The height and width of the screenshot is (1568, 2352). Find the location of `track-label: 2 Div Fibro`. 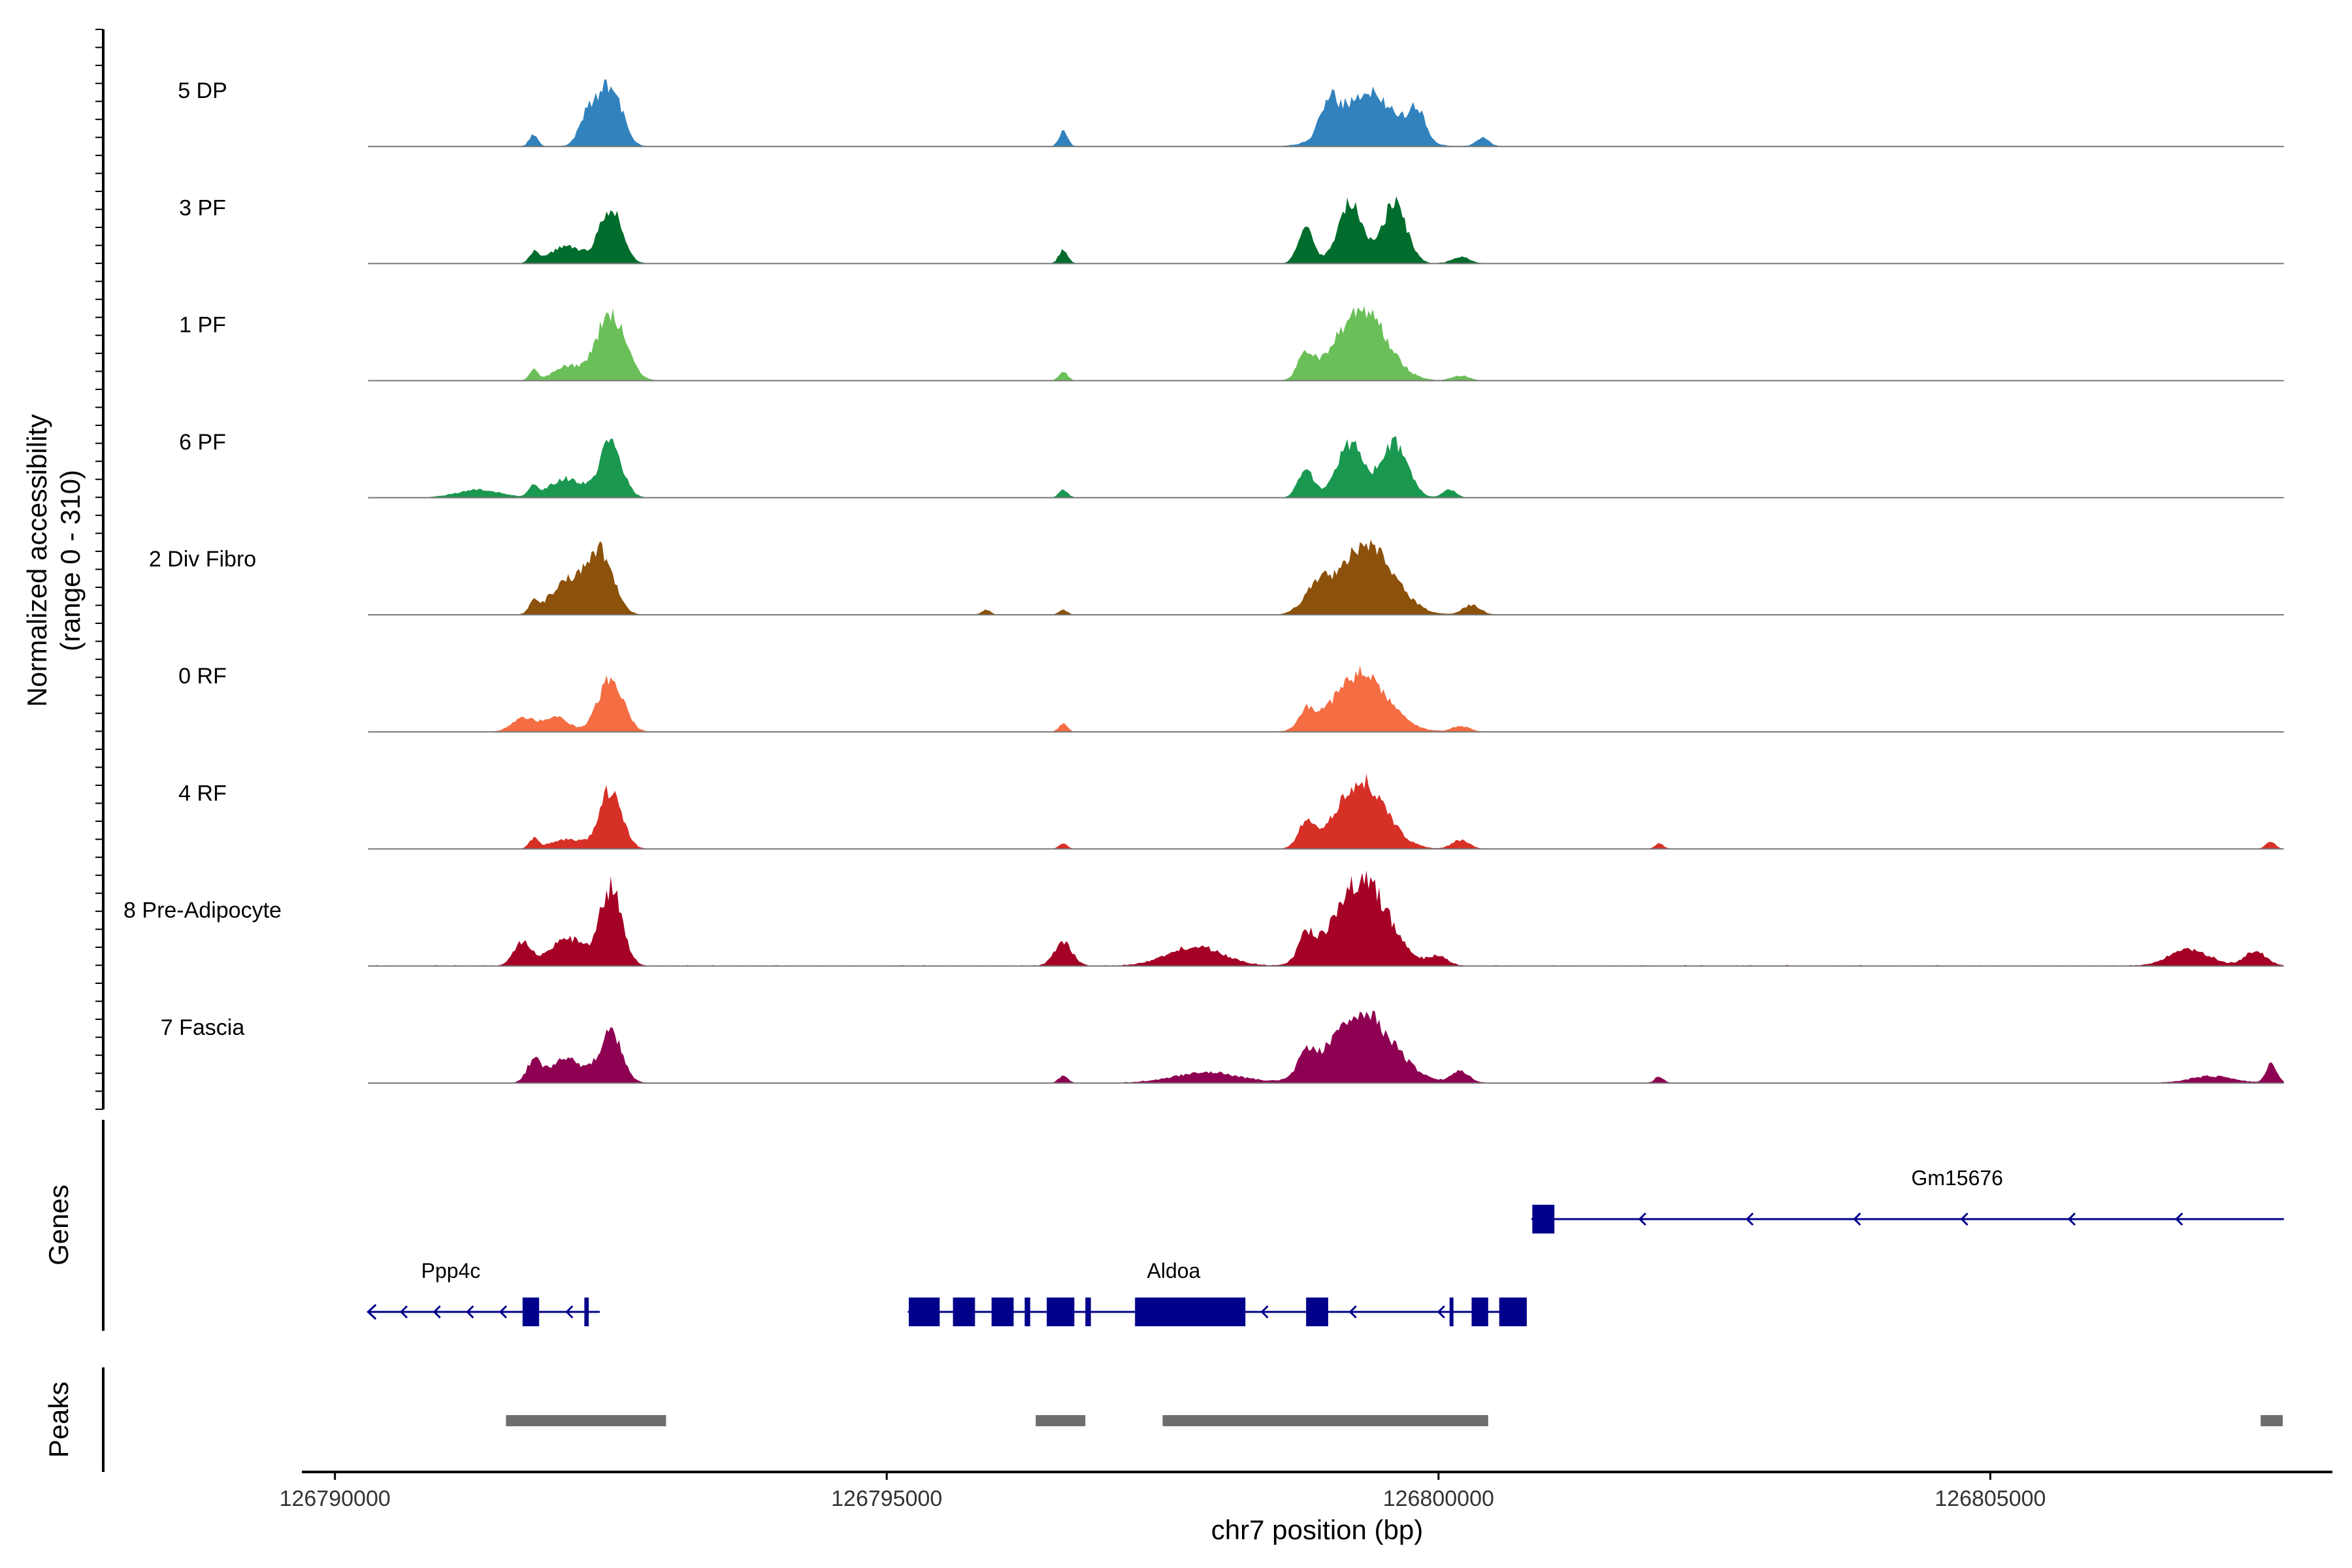

track-label: 2 Div Fibro is located at coordinates (202, 559).